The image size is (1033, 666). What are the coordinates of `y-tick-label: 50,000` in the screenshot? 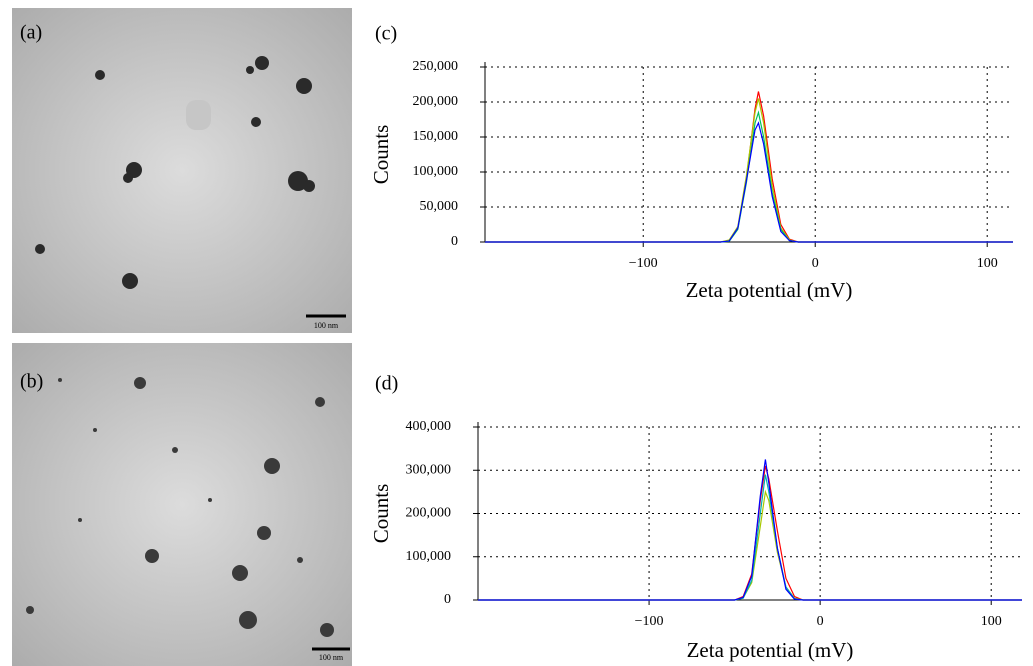 It's located at (439, 206).